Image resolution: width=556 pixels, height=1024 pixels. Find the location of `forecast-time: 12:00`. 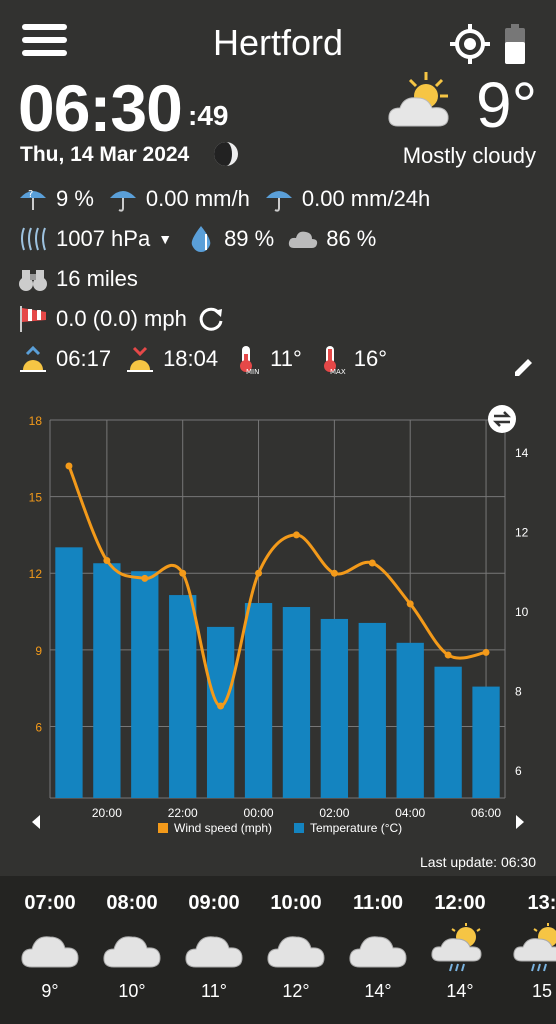

forecast-time: 12:00 is located at coordinates (460, 903).